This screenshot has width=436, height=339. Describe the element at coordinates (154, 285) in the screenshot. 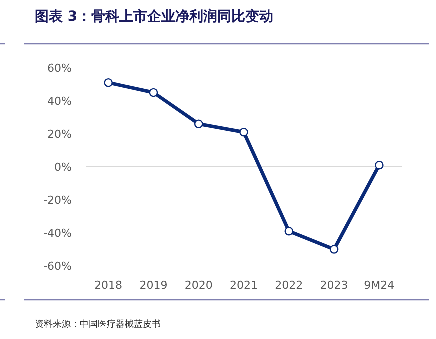

I see `x-tick-label: 2019` at that location.